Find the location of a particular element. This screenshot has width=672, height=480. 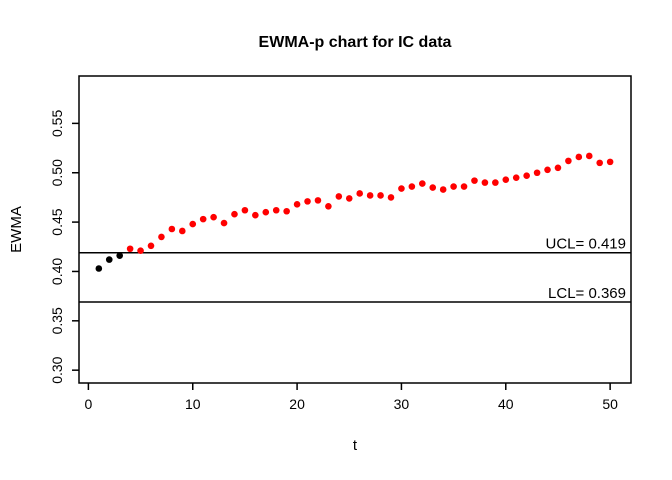

y-tick-label: 0.40 is located at coordinates (57, 271).